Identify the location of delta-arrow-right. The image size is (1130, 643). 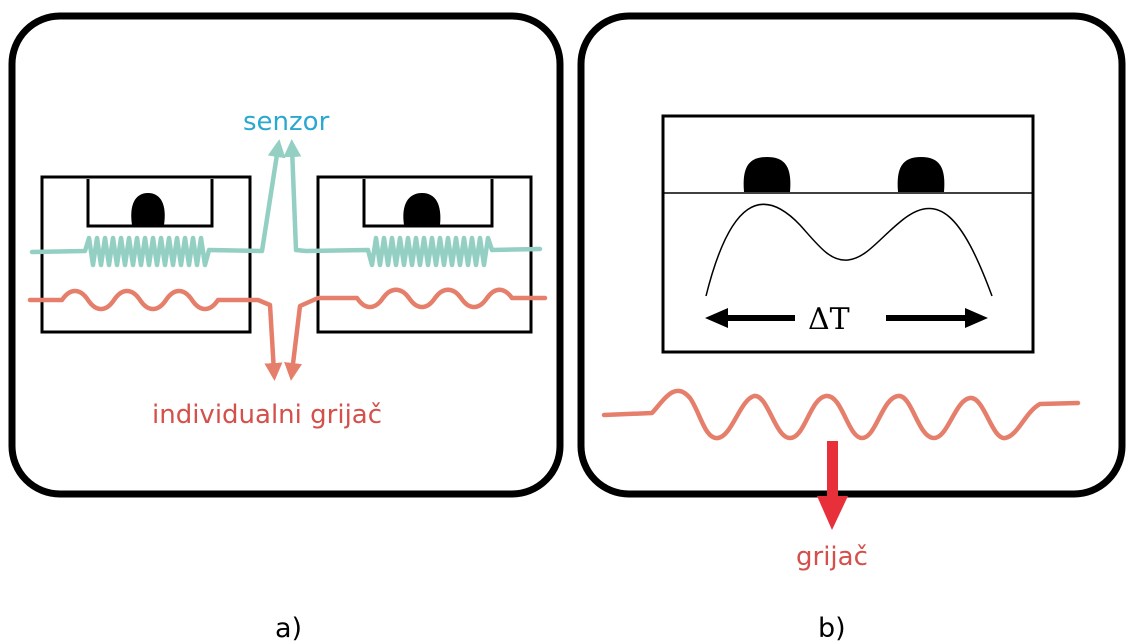
(937, 318).